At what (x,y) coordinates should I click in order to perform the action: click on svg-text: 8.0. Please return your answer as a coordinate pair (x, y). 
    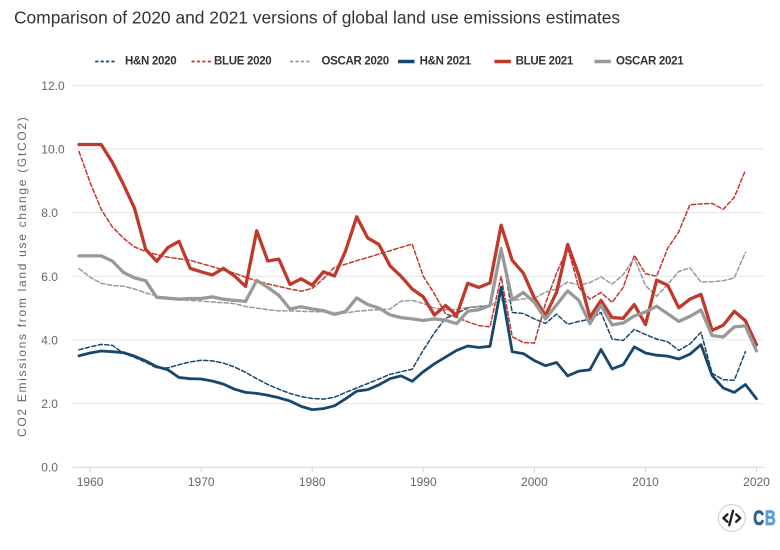
    Looking at the image, I should click on (49, 213).